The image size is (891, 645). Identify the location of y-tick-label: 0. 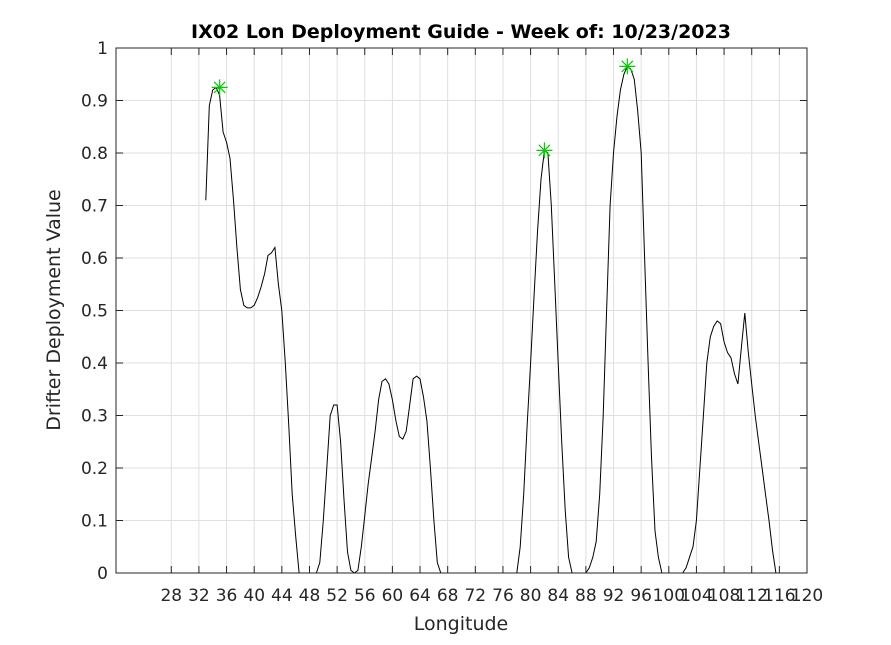
(102, 574).